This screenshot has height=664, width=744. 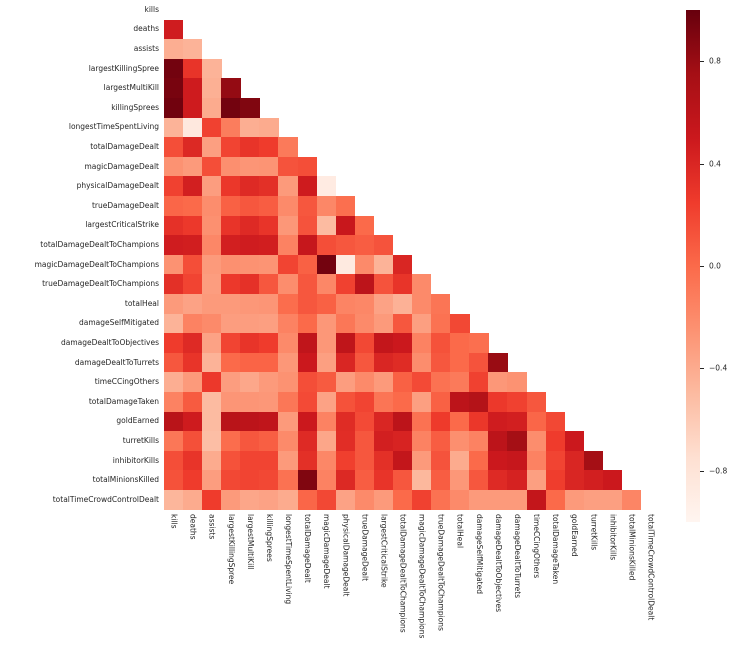 I want to click on x-tick-label: magicDamageDealtToChampions, so click(x=422, y=576).